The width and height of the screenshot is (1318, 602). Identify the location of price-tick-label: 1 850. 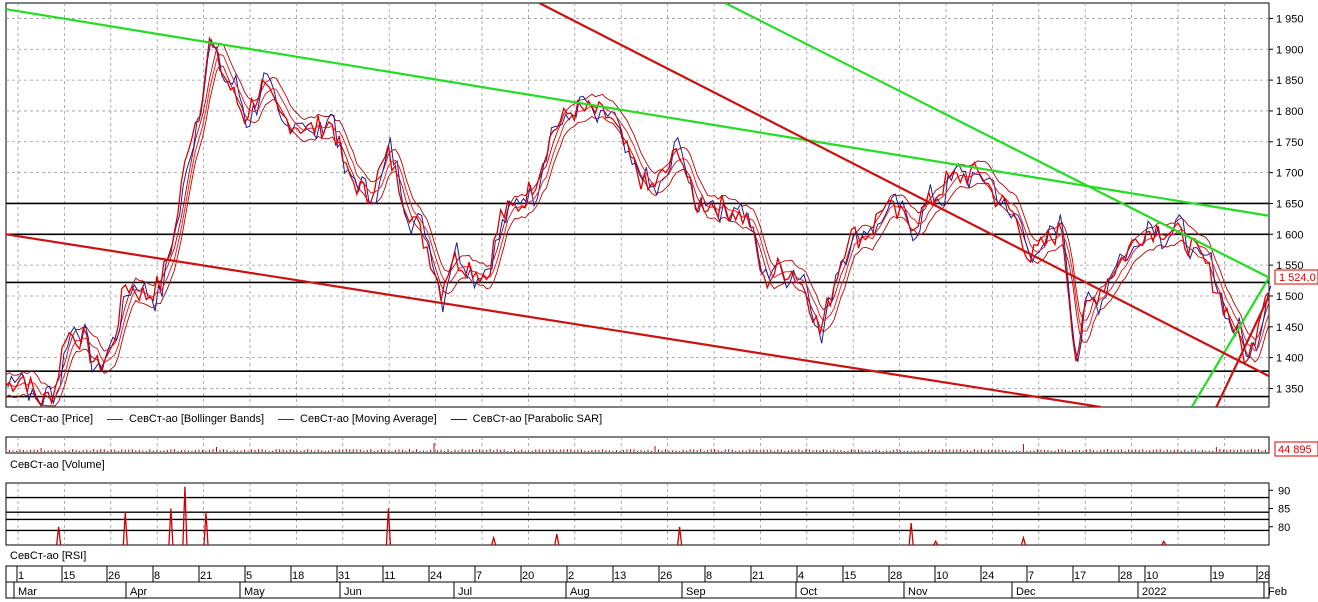
(1290, 81).